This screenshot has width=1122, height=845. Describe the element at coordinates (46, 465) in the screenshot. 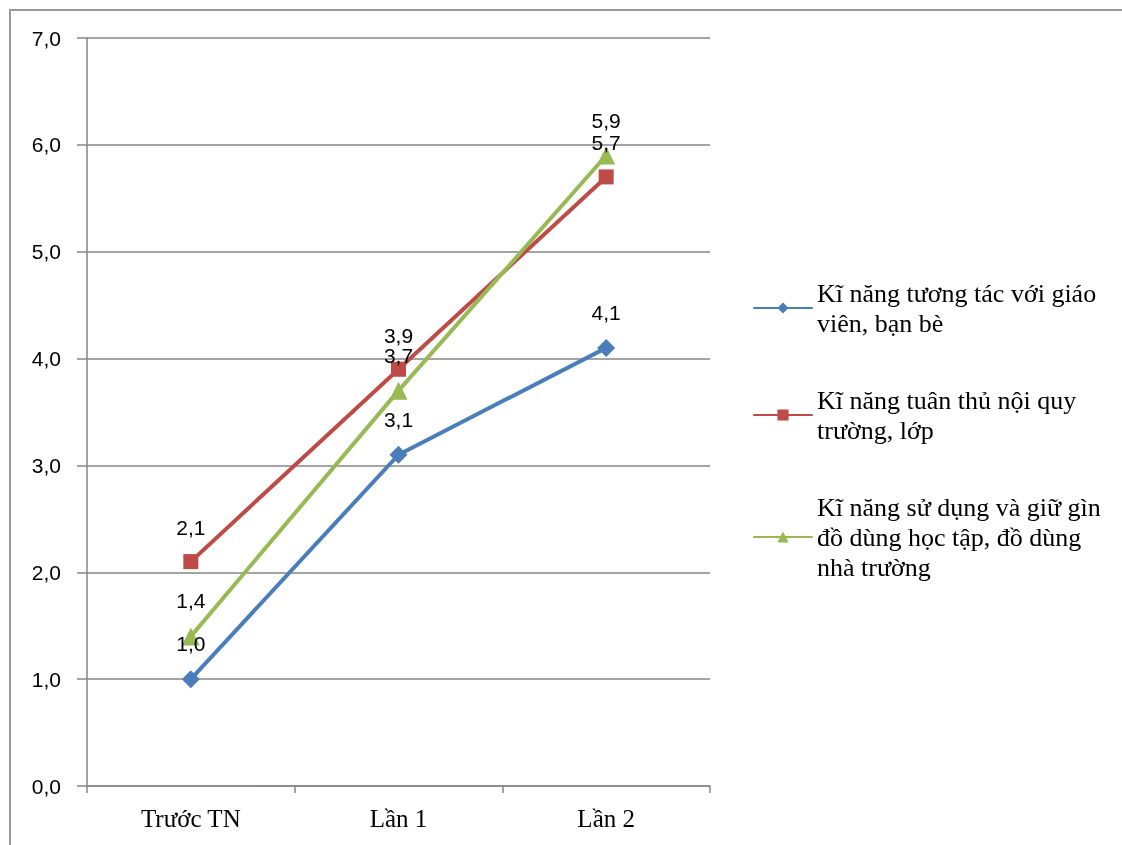

I see `y-tick-label: 3,0` at that location.